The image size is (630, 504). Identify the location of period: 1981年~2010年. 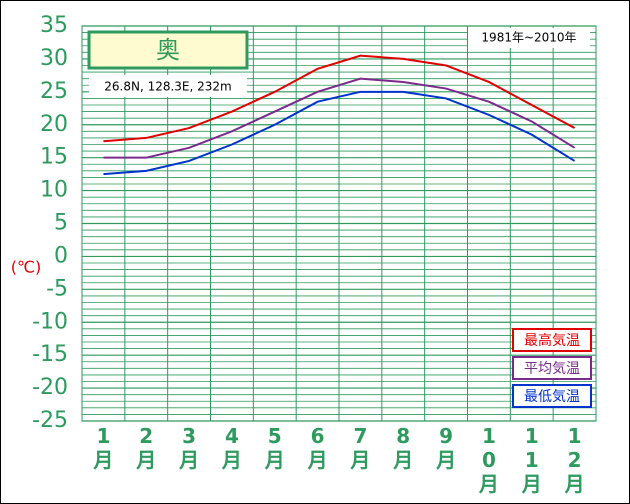
(528, 38).